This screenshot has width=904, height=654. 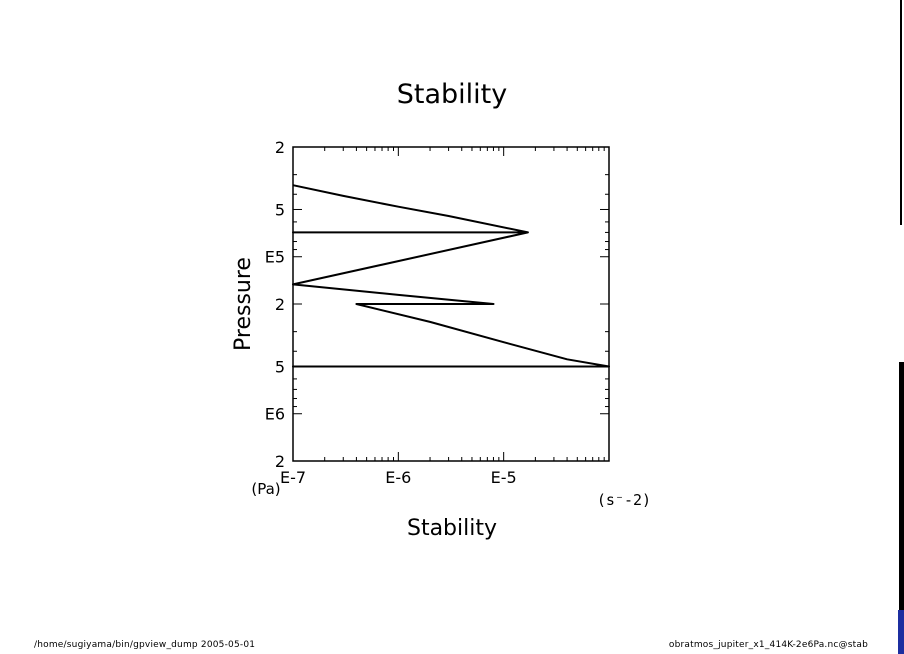 What do you see at coordinates (624, 500) in the screenshot?
I see `x-axis-unit: (s⁻-2)` at bounding box center [624, 500].